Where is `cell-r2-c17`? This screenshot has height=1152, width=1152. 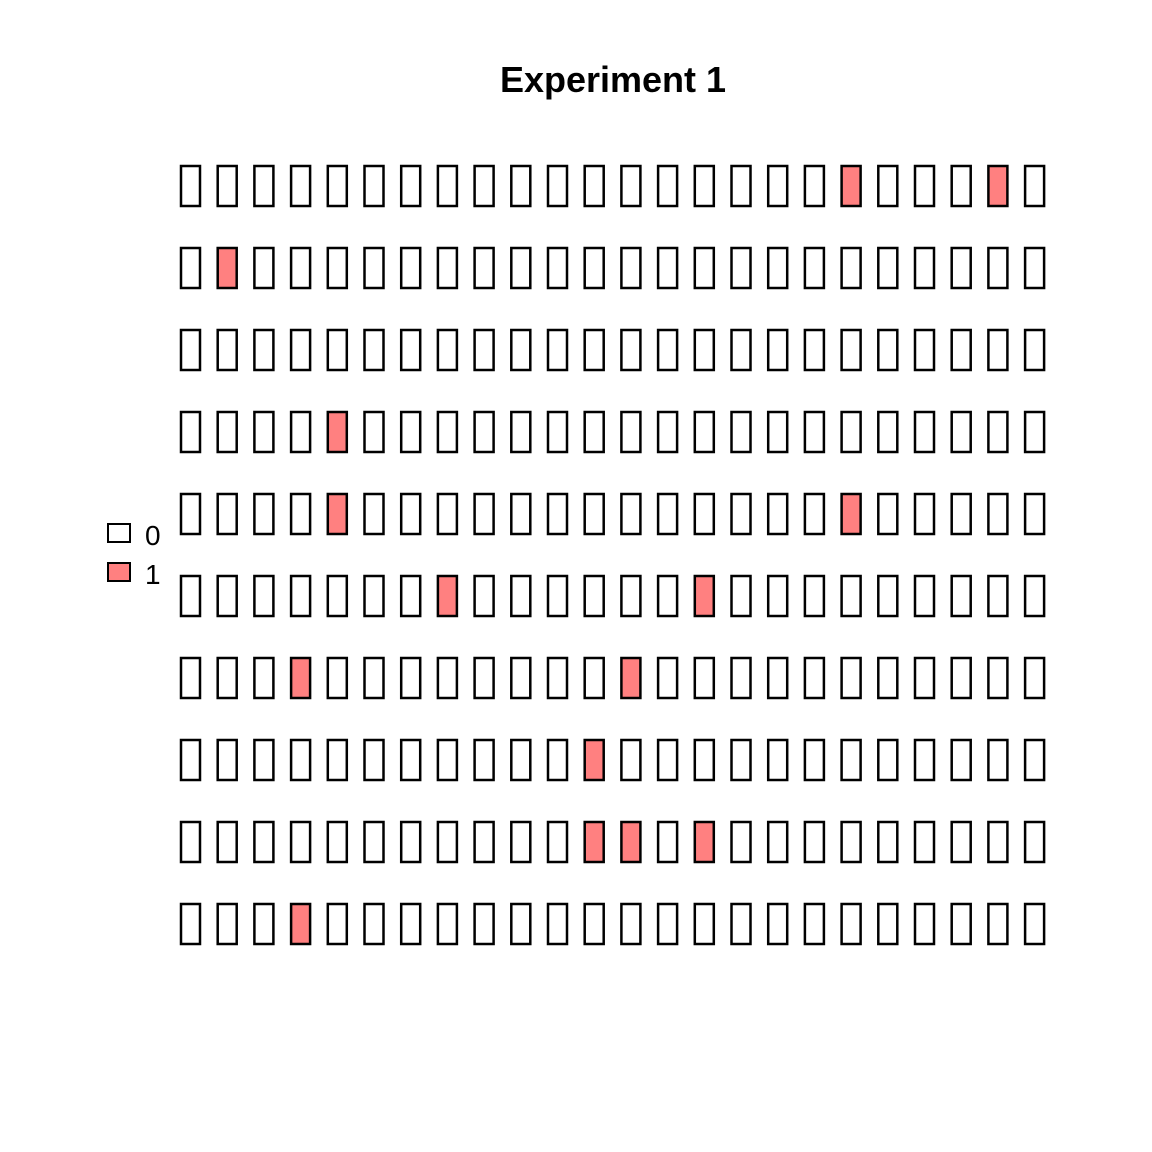
cell-r2-c17 is located at coordinates (777, 268).